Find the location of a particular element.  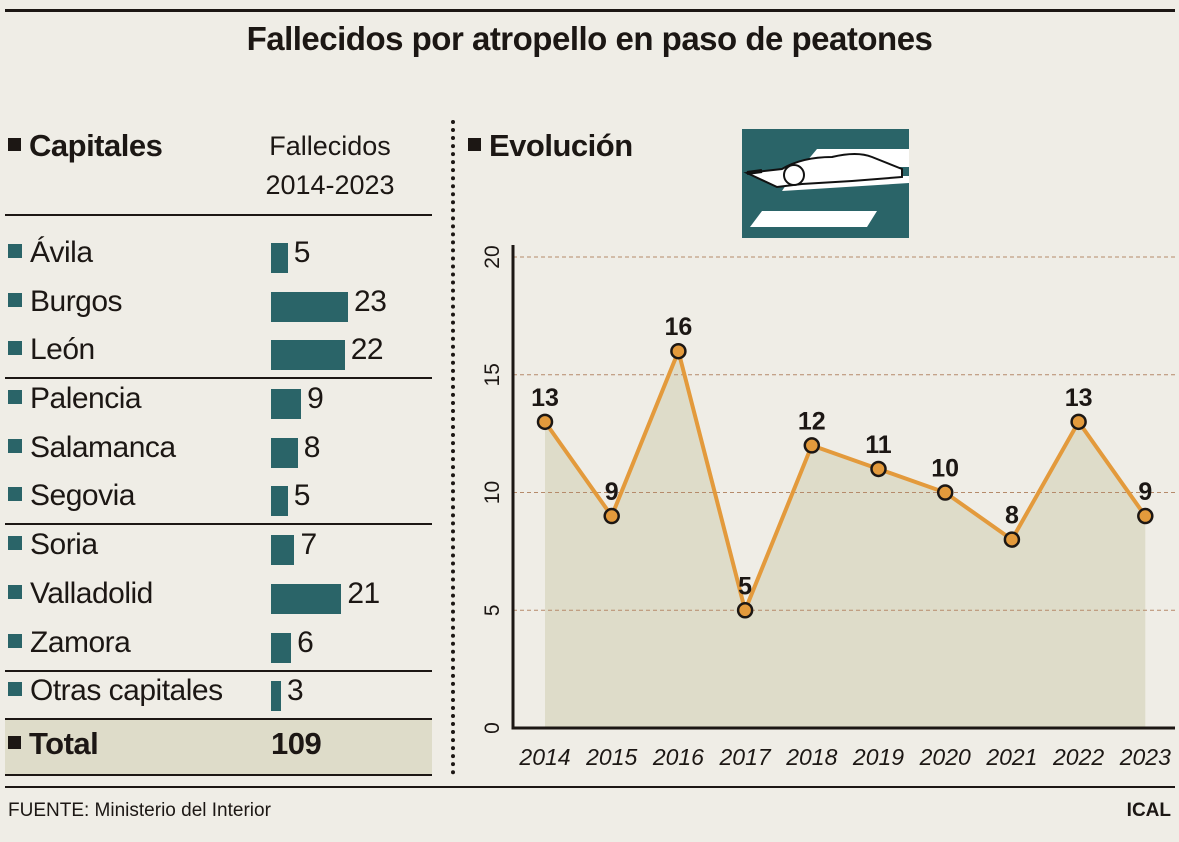

data-label: 11 is located at coordinates (878, 445).